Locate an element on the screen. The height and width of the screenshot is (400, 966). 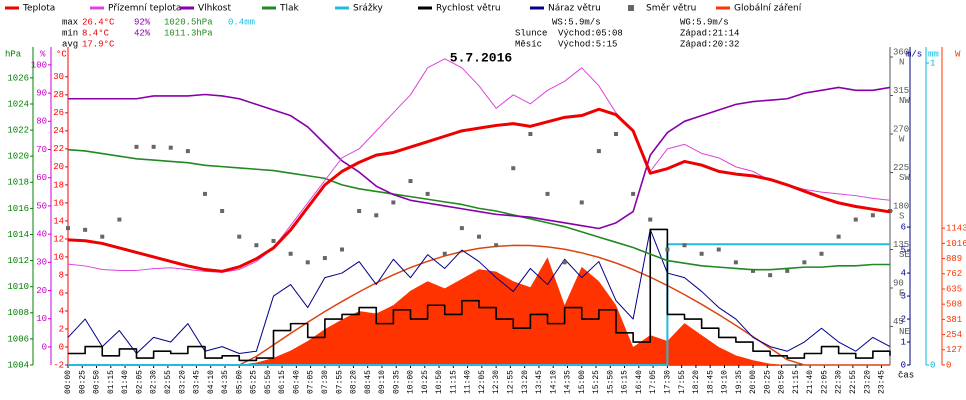
x-tick-label: 21:15 is located at coordinates (796, 382).